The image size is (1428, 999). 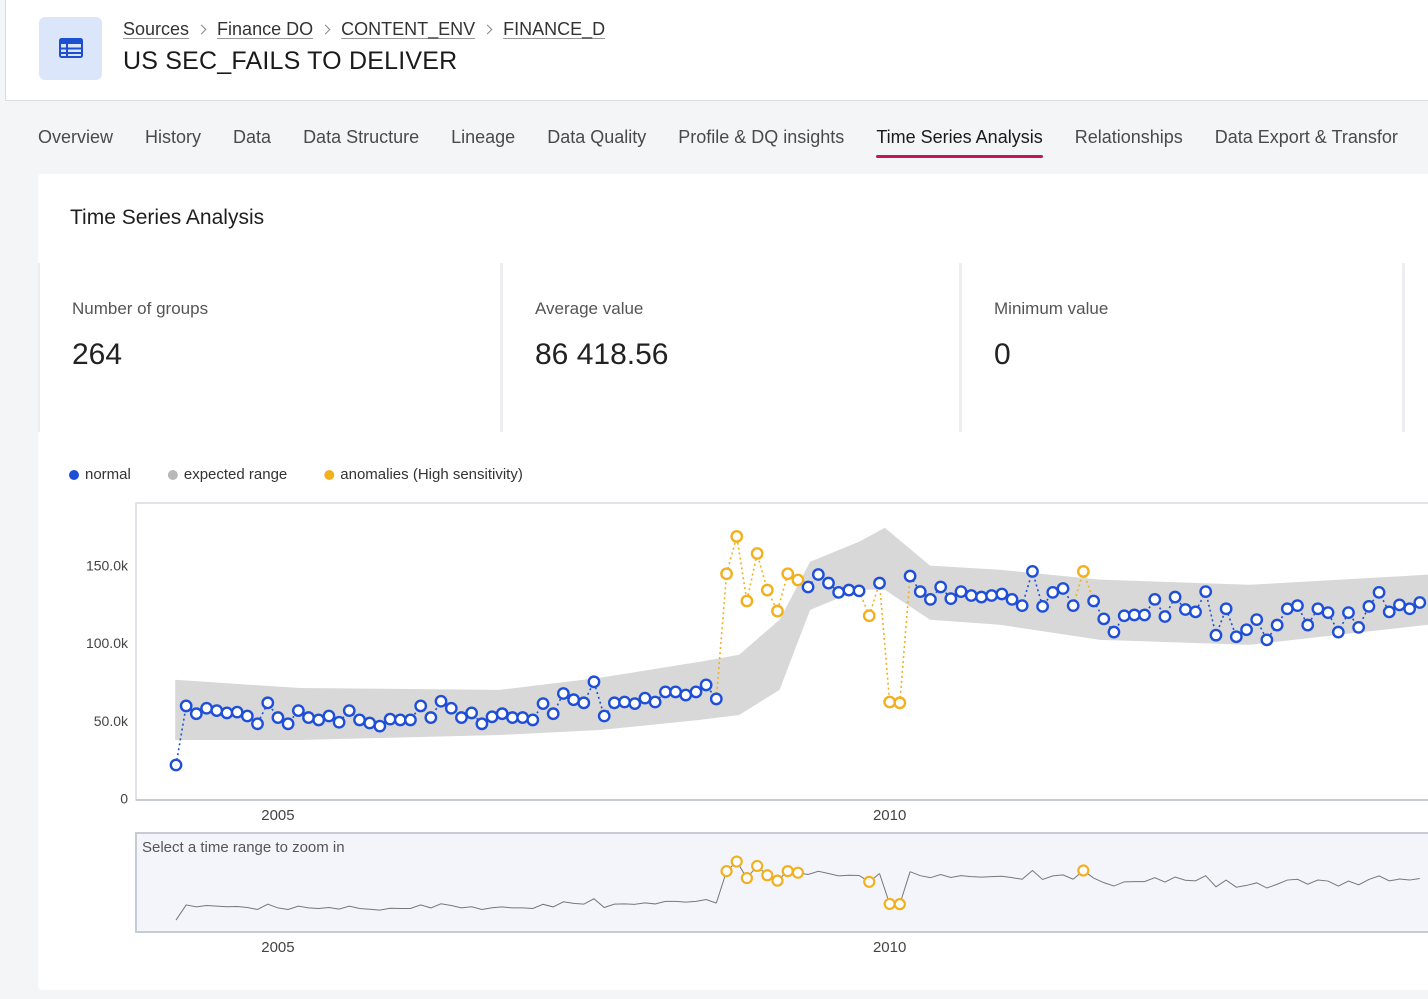 What do you see at coordinates (1051, 308) in the screenshot?
I see `stat-label: Minimum value` at bounding box center [1051, 308].